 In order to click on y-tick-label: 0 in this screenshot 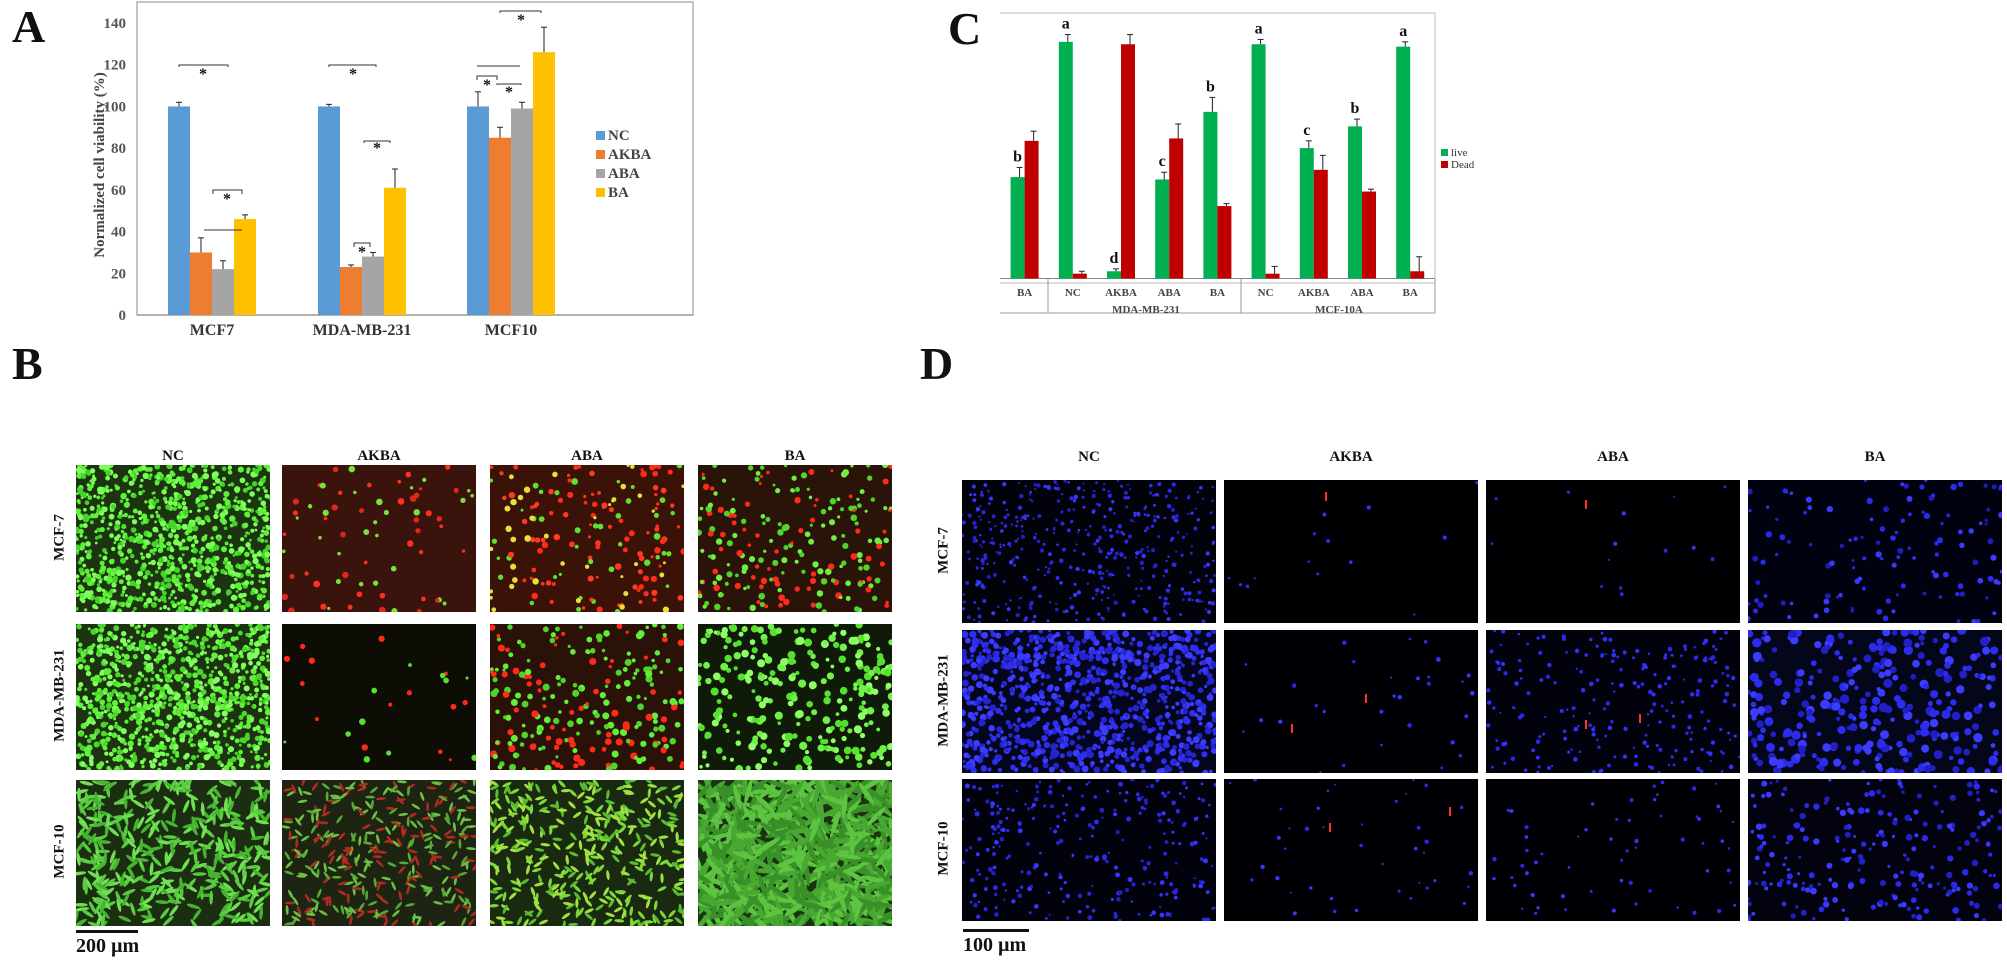, I will do `click(123, 316)`.